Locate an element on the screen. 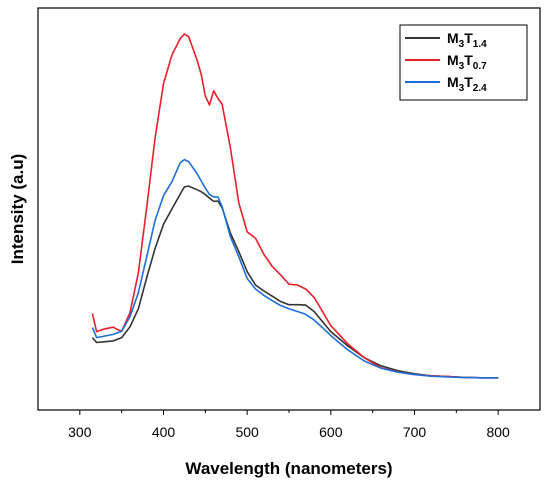 The width and height of the screenshot is (550, 485). legend-box is located at coordinates (463, 62).